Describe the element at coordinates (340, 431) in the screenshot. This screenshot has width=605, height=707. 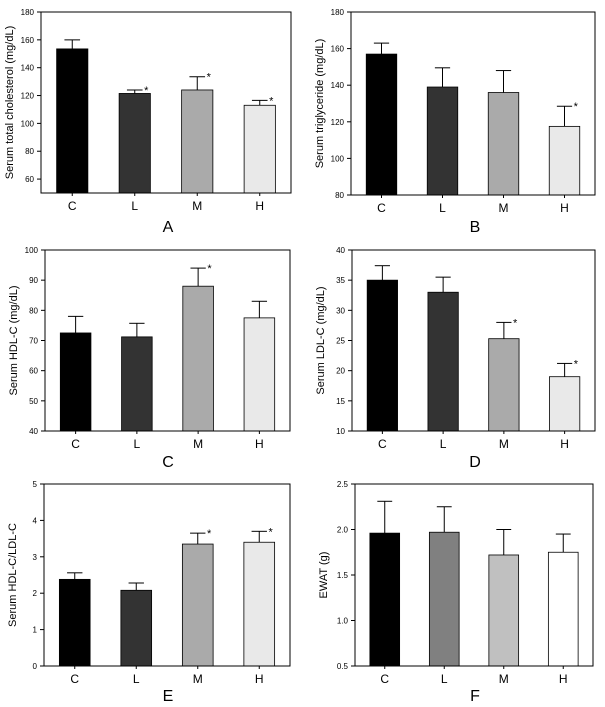
I see `y-tick-label: 10` at that location.